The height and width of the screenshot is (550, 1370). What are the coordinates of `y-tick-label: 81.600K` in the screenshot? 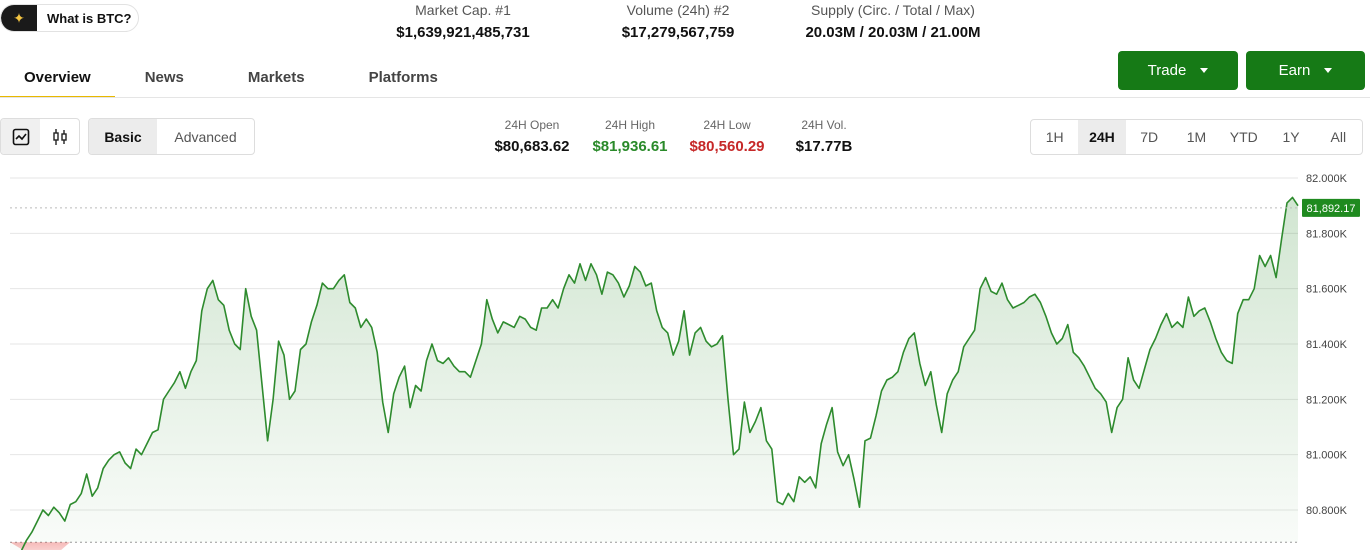 It's located at (1327, 290).